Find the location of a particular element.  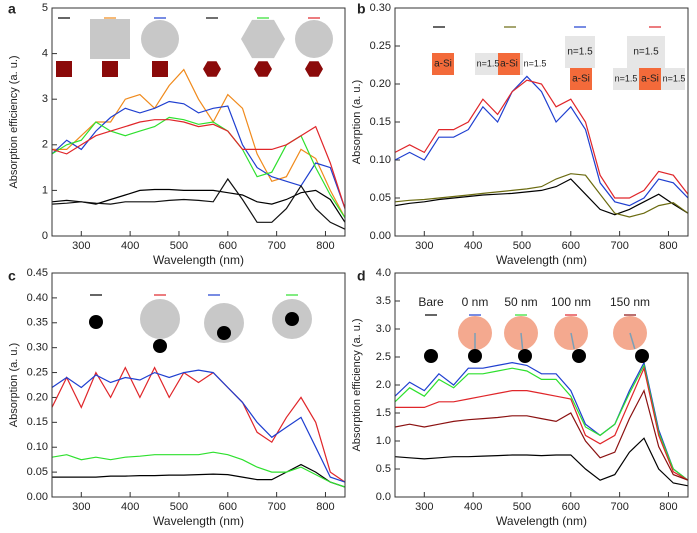

legend-label: Bare is located at coordinates (431, 302).